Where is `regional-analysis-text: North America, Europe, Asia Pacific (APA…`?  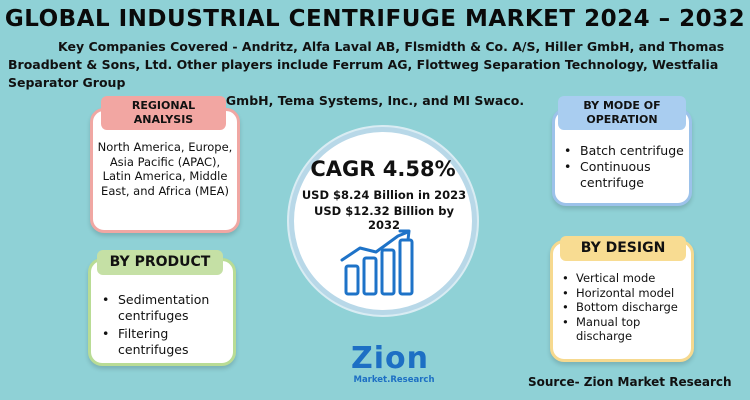
regional-analysis-text: North America, Europe, Asia Pacific (APA… is located at coordinates (165, 169).